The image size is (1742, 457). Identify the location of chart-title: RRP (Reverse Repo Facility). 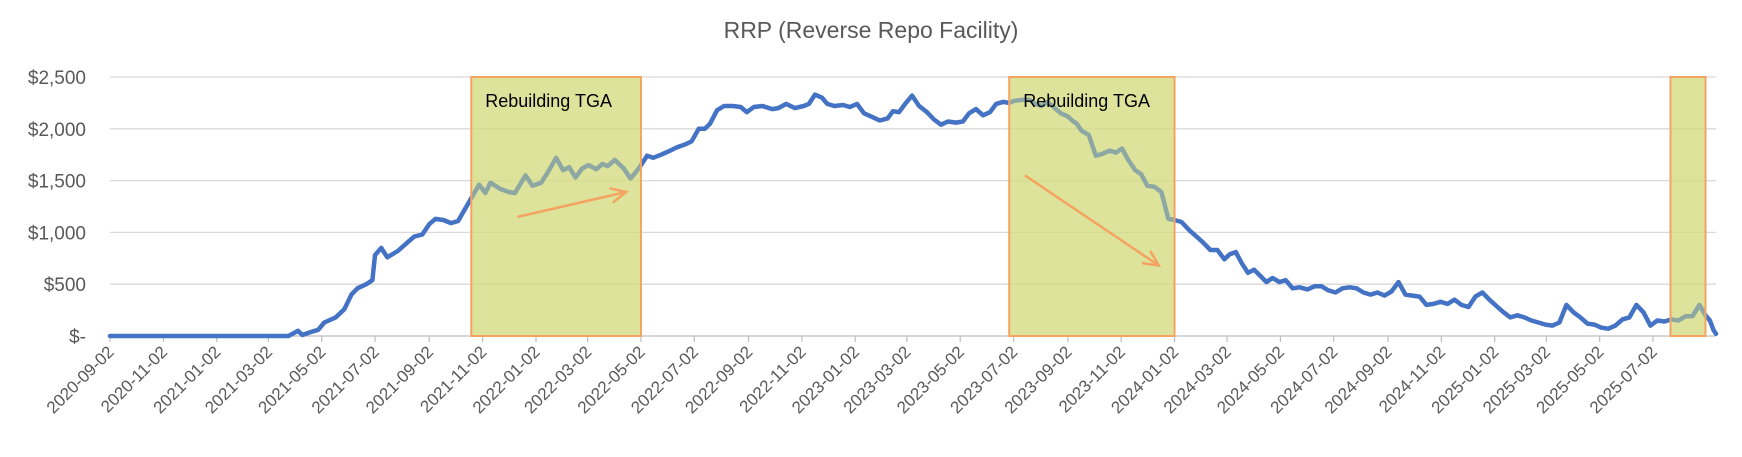
(871, 30).